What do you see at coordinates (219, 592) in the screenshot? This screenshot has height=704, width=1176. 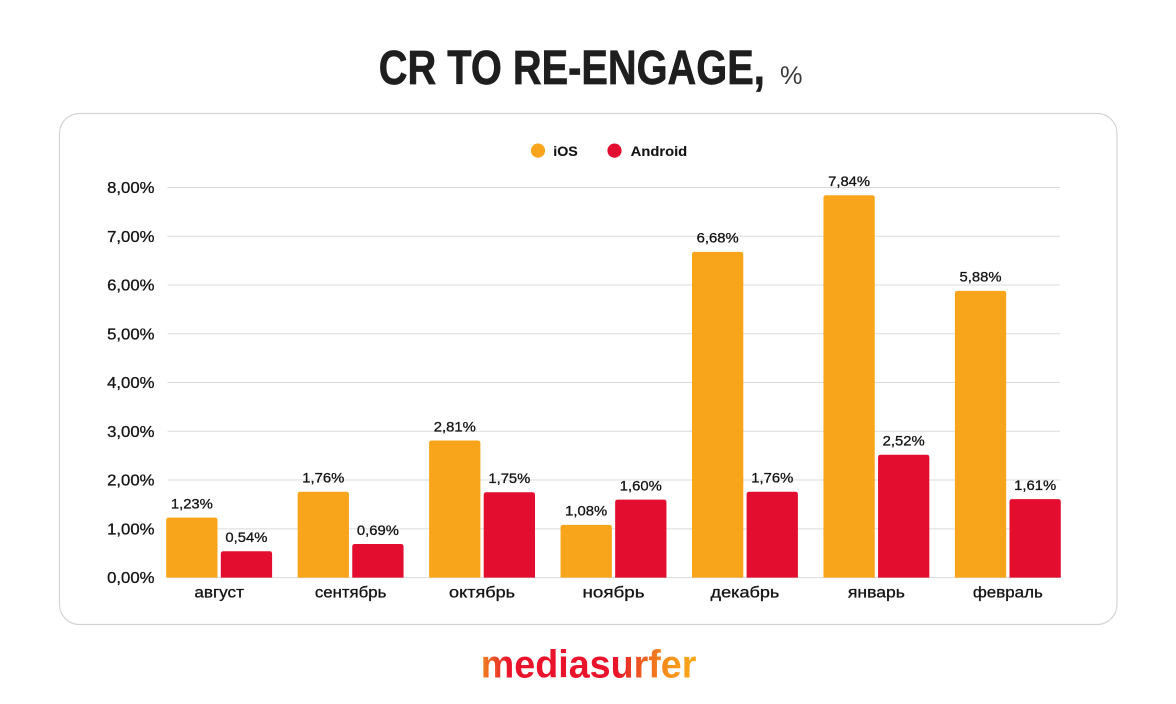 I see `svg-text: август` at bounding box center [219, 592].